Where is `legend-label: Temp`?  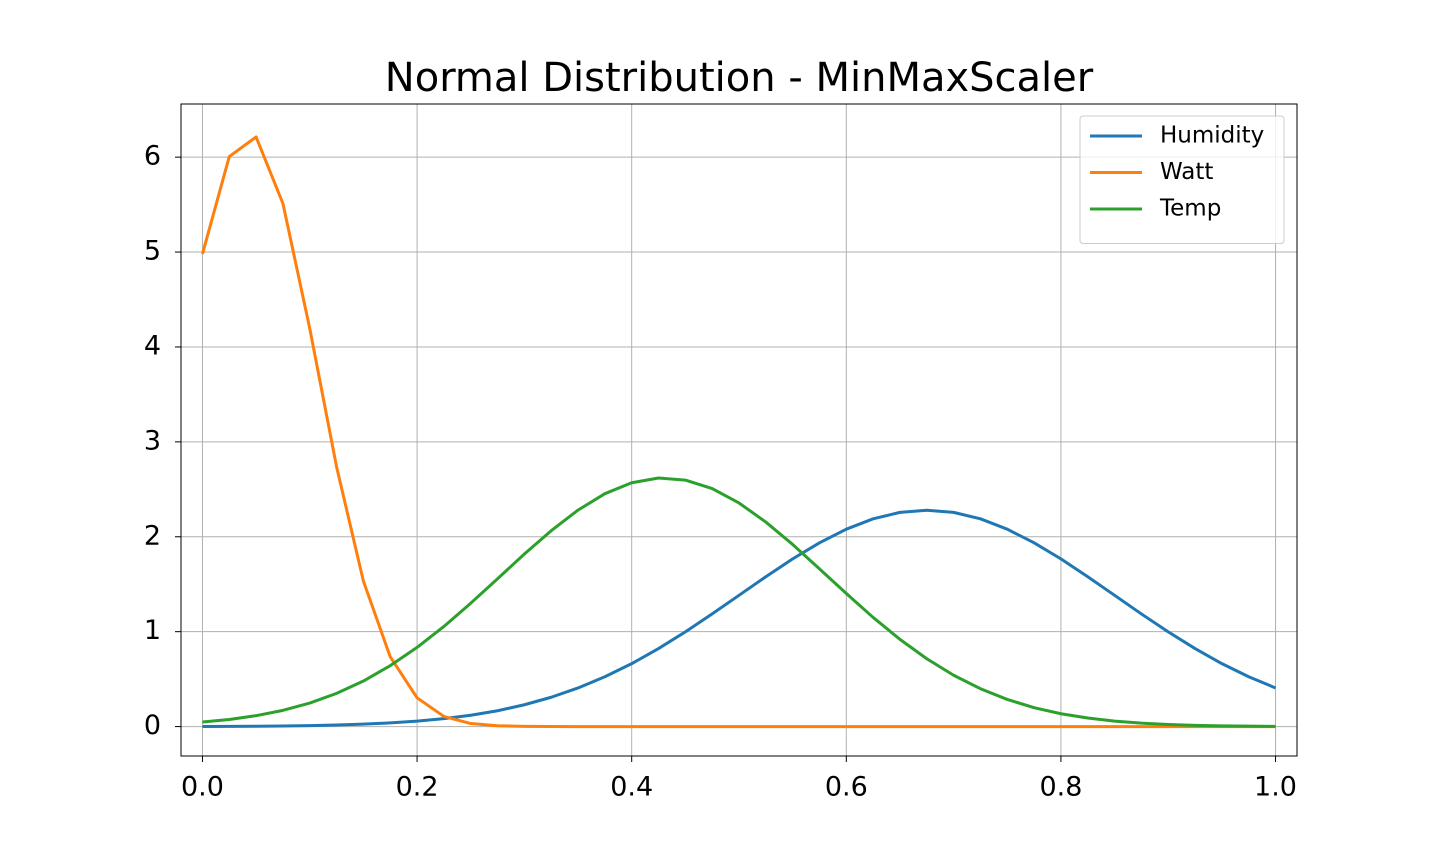 legend-label: Temp is located at coordinates (1190, 209).